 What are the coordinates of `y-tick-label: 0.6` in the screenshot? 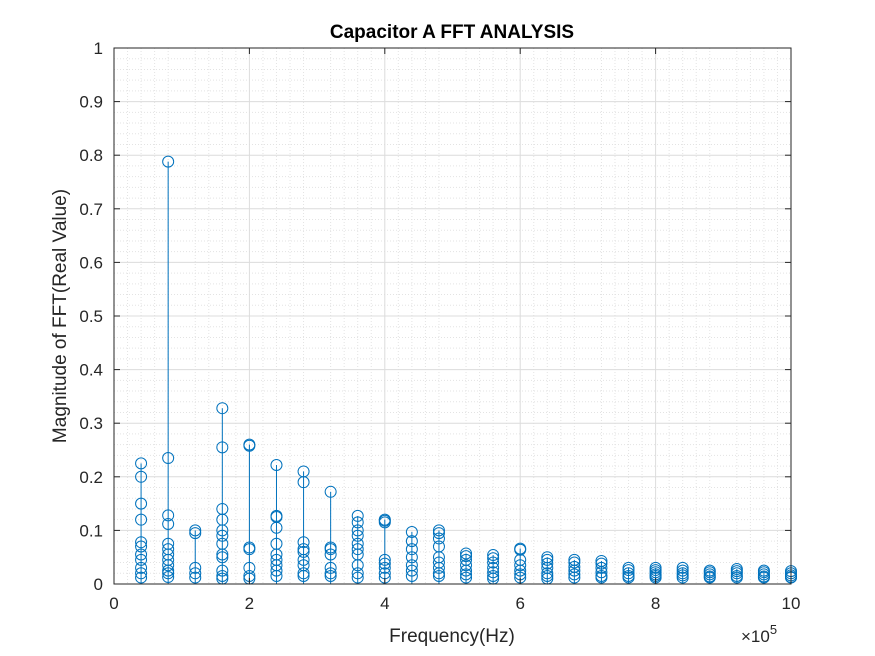 It's located at (91, 262).